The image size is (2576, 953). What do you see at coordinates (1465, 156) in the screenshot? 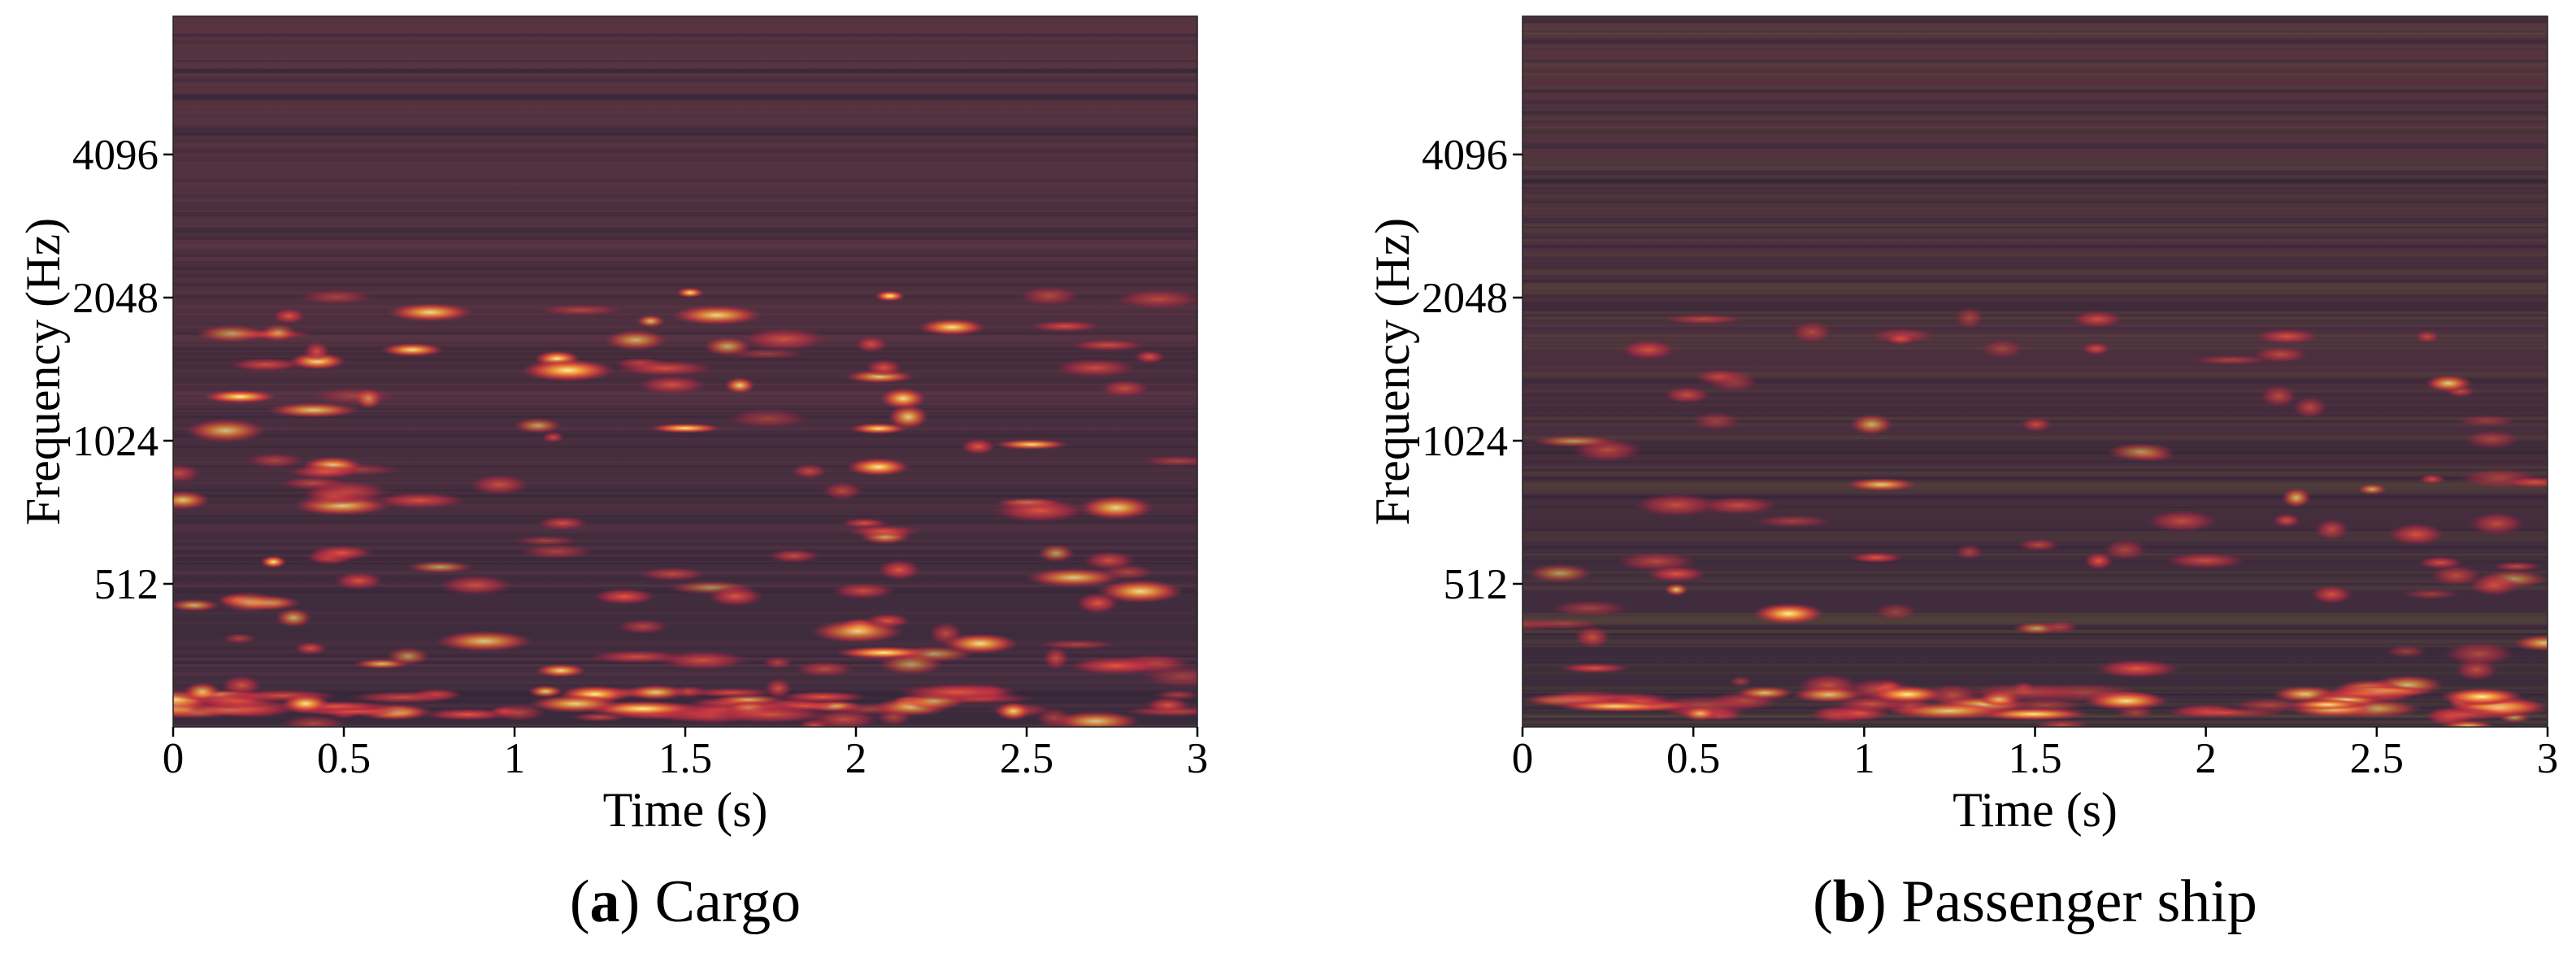
I see `y-tick-label: 4096` at bounding box center [1465, 156].